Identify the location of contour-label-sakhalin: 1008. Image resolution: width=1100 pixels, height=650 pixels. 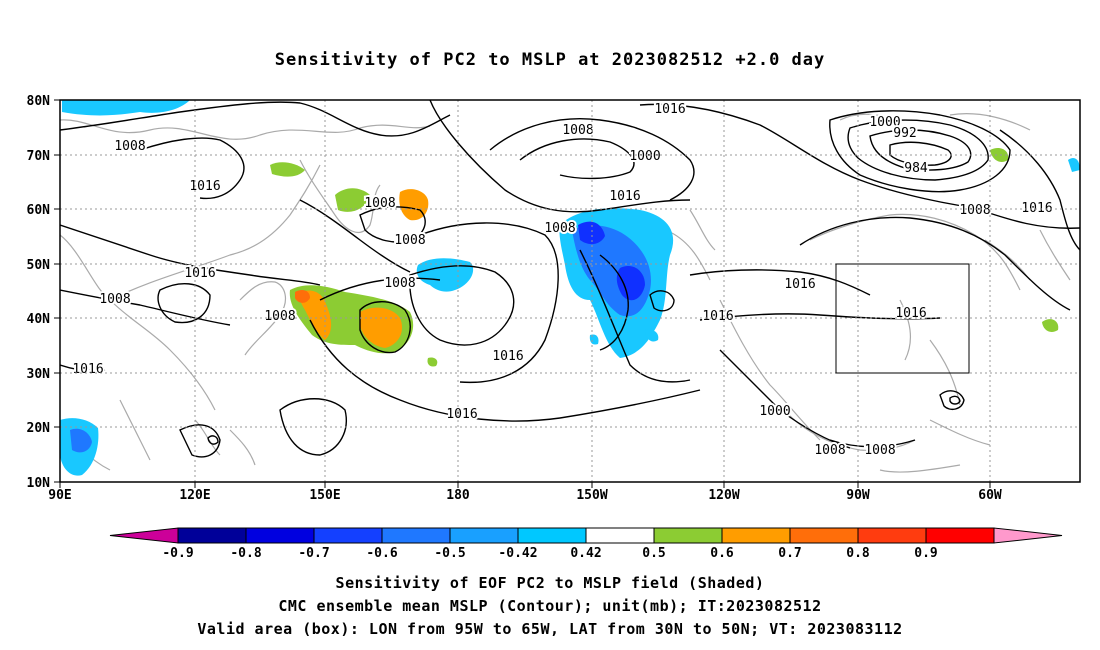
(409, 240).